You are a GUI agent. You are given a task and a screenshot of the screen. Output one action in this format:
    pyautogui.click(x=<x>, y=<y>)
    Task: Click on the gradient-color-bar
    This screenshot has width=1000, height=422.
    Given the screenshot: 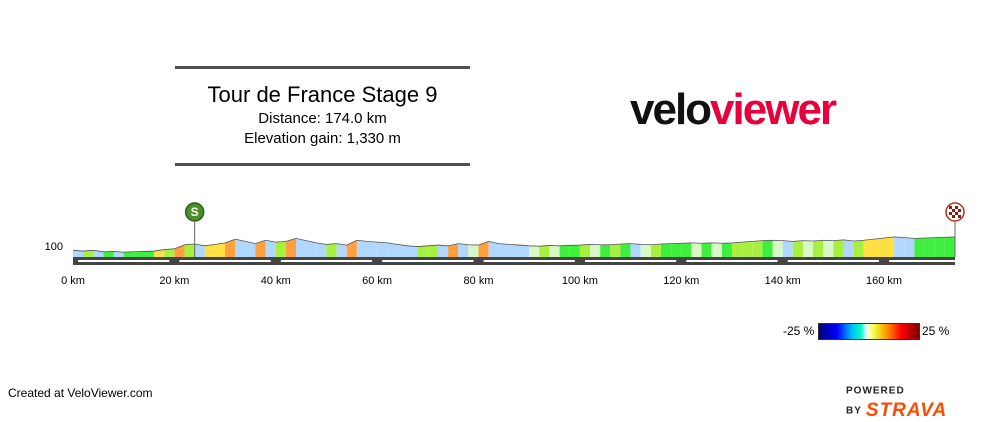 What is the action you would take?
    pyautogui.click(x=869, y=331)
    